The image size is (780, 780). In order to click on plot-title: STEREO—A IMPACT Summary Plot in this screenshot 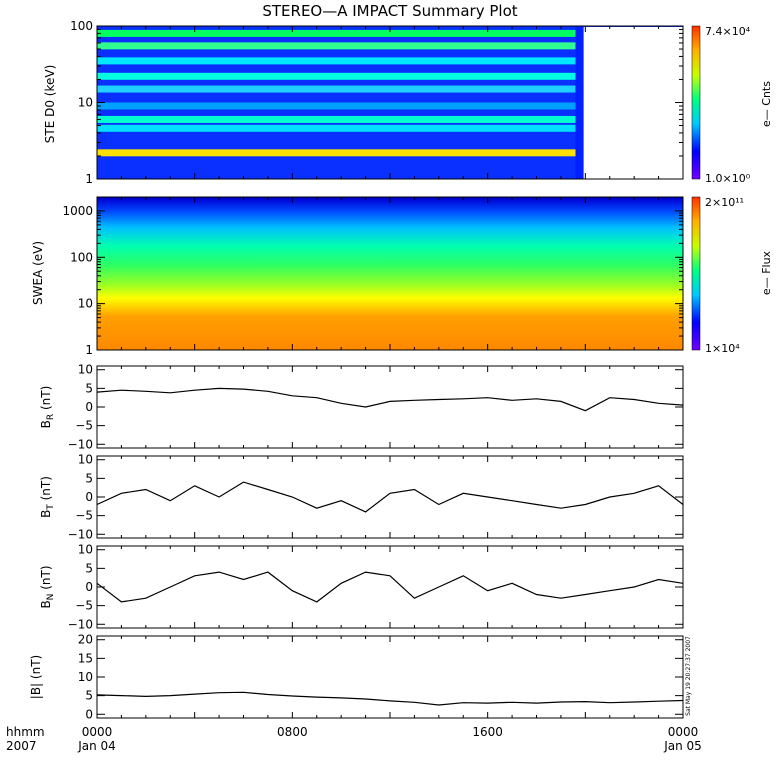, I will do `click(389, 11)`.